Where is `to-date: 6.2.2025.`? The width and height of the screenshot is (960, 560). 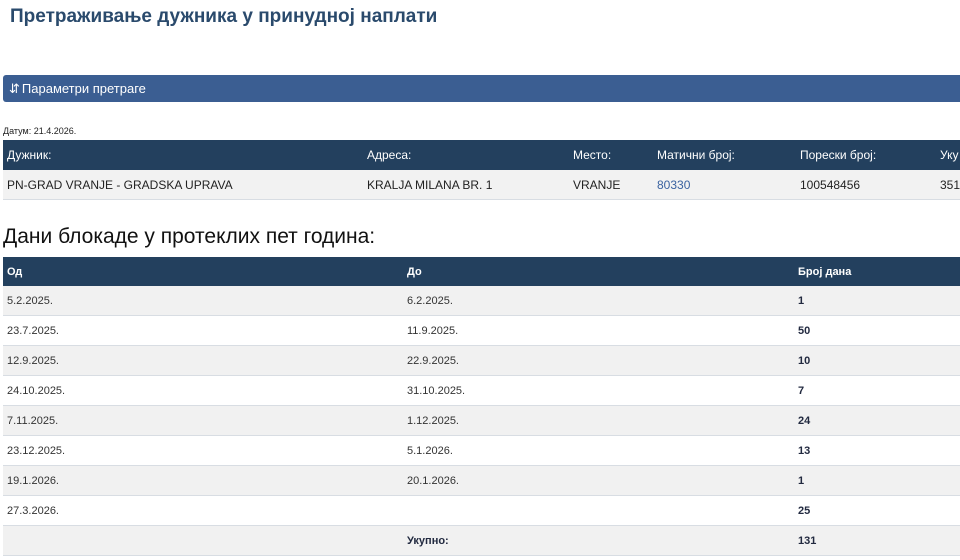 to-date: 6.2.2025. is located at coordinates (598, 301).